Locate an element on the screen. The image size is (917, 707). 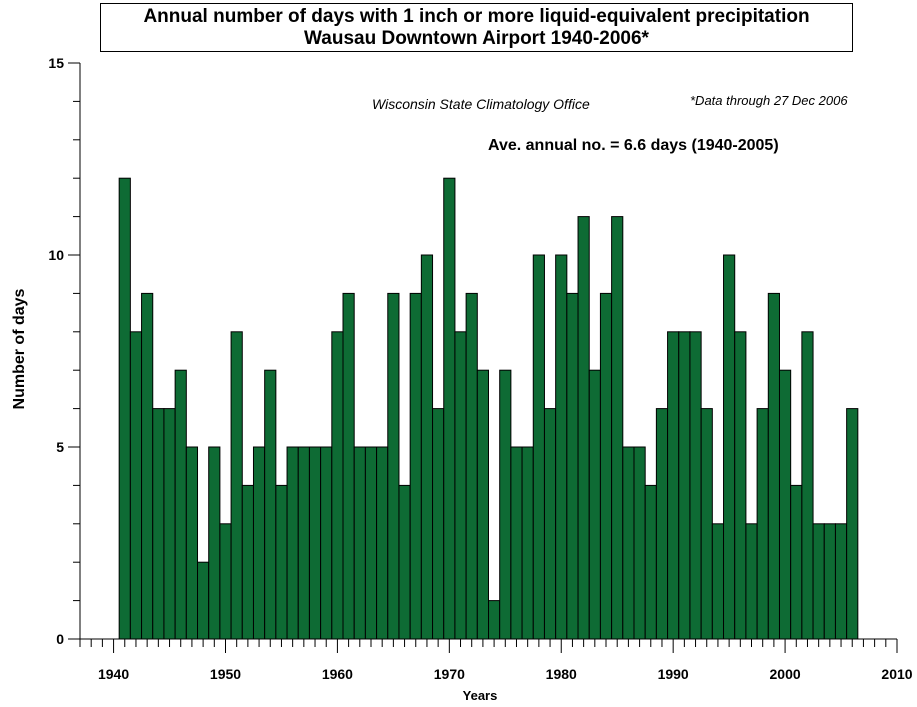
y-tick-label: 5 is located at coordinates (60, 447).